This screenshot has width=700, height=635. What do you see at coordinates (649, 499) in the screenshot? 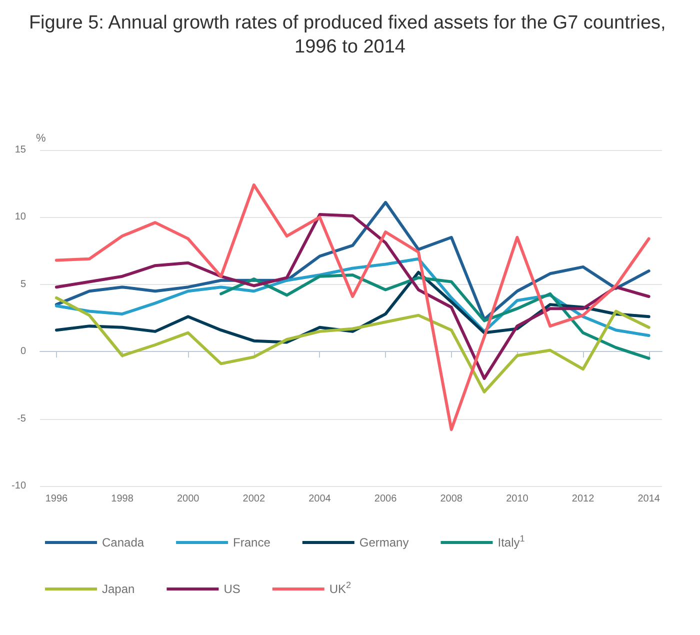
I see `x-tick-label: 2014` at bounding box center [649, 499].